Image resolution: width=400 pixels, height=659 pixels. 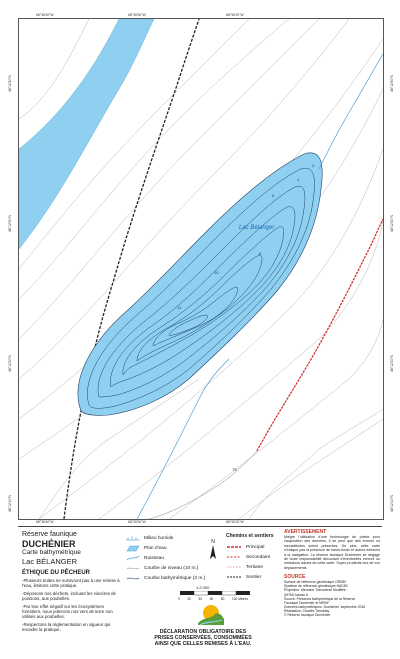 What do you see at coordinates (319, 335) in the screenshot?
I see `road-primary` at bounding box center [319, 335].